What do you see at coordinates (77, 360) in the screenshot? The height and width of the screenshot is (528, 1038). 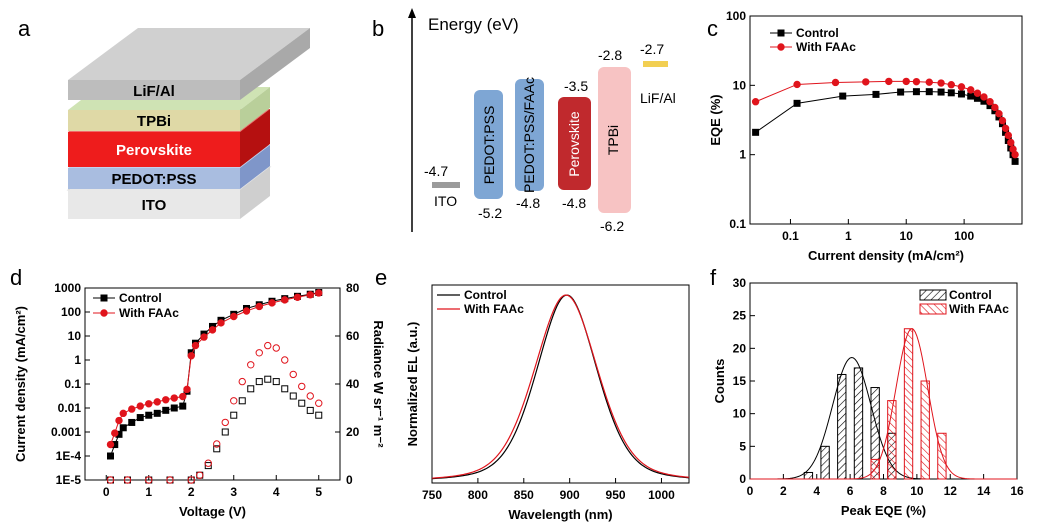 I see `y-tick-label: 1` at bounding box center [77, 360].